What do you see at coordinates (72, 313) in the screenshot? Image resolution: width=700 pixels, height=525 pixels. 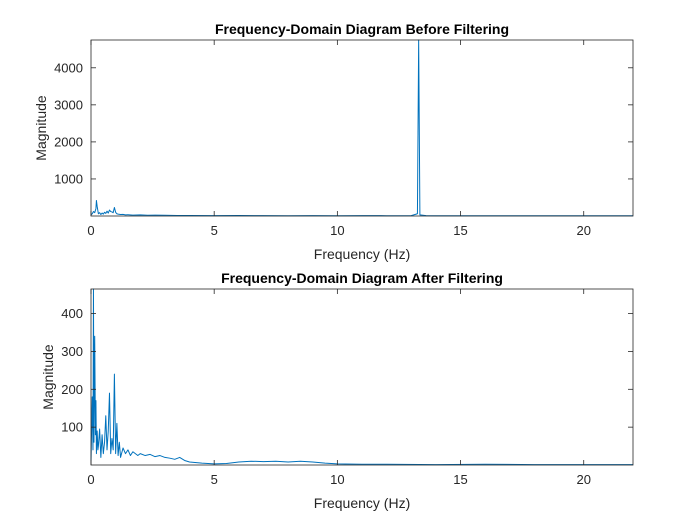 I see `y-tick-label: 400` at bounding box center [72, 313].